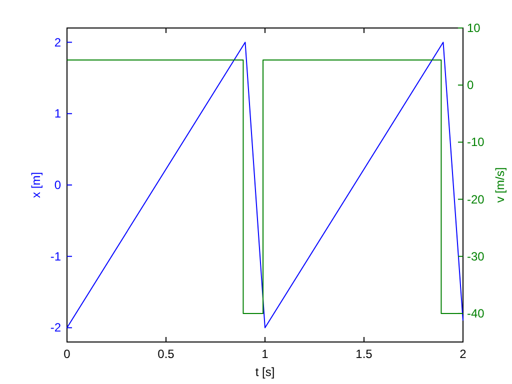 This screenshot has width=512, height=384. I want to click on x-tick-label: 1, so click(265, 354).